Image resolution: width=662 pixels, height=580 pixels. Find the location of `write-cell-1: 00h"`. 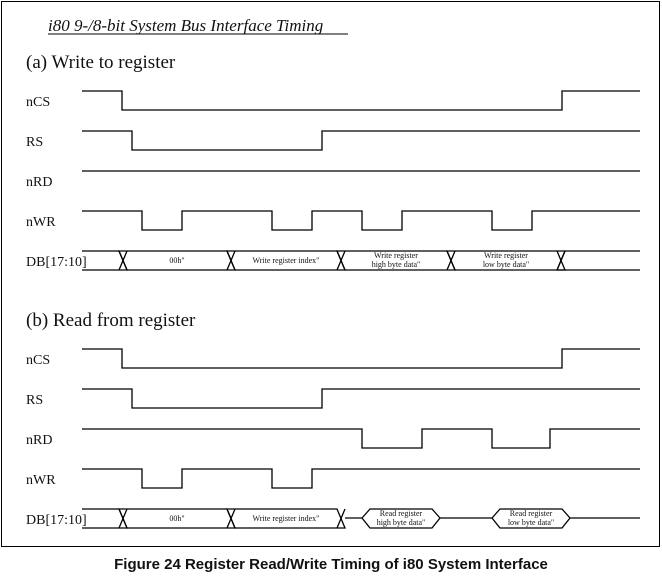

write-cell-1: 00h" is located at coordinates (176, 260).